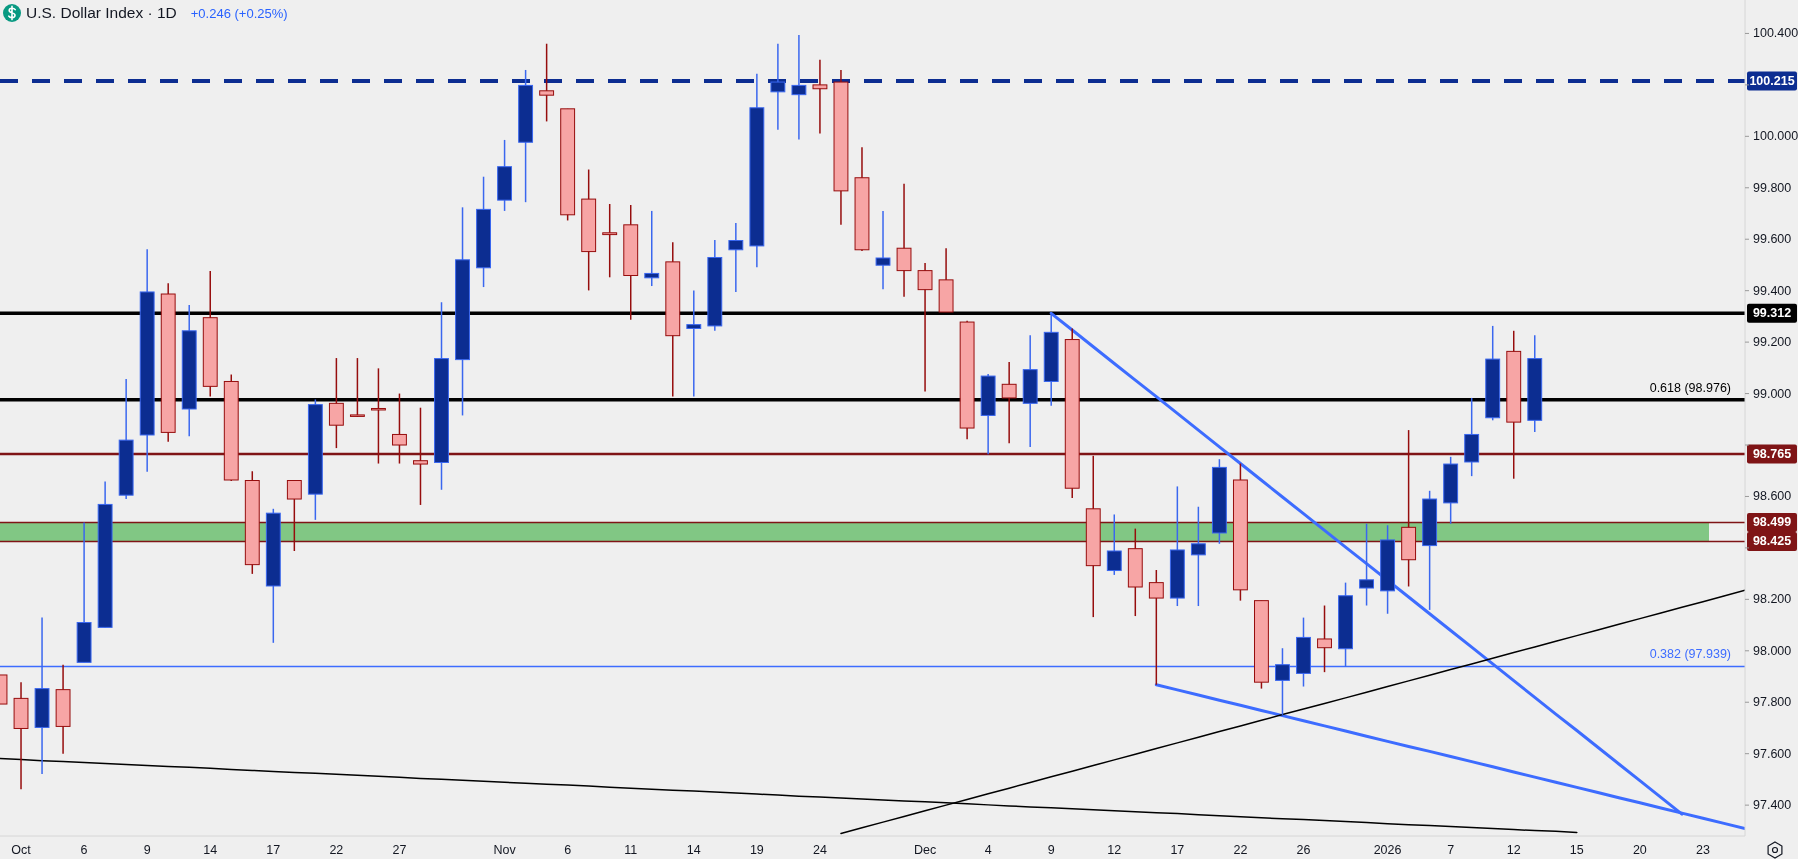 This screenshot has height=859, width=1798. I want to click on ref-line-label: 98.765, so click(1772, 454).